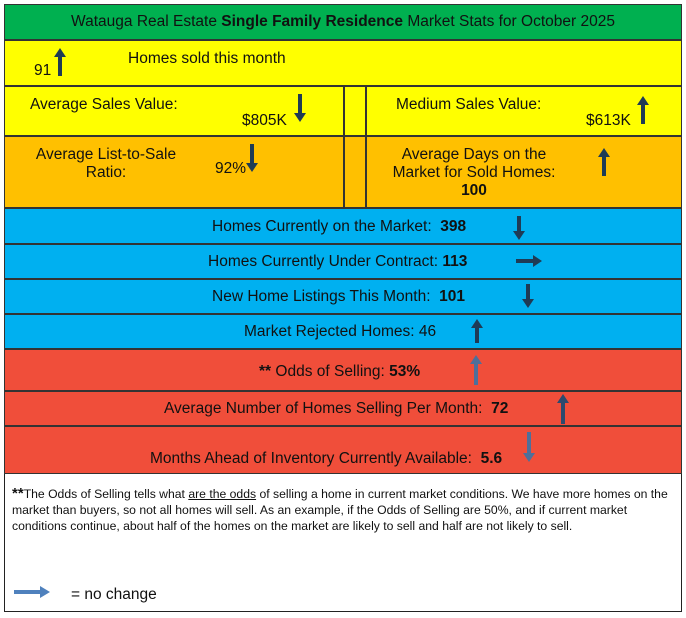 Image resolution: width=686 pixels, height=618 pixels. I want to click on months-inventory-row, so click(343, 450).